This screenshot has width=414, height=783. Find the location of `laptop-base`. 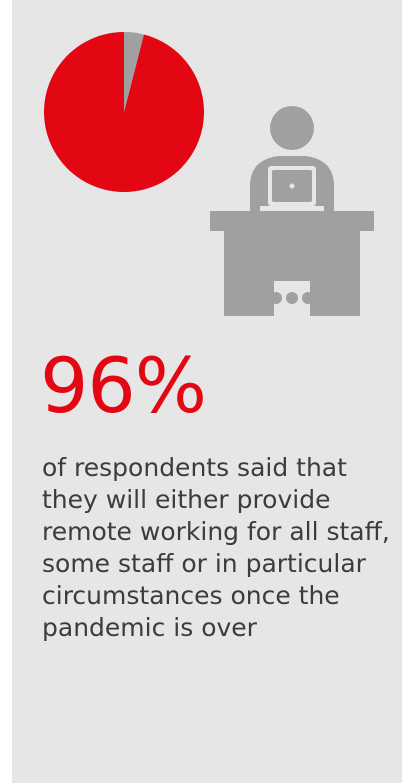

laptop-base is located at coordinates (292, 208).